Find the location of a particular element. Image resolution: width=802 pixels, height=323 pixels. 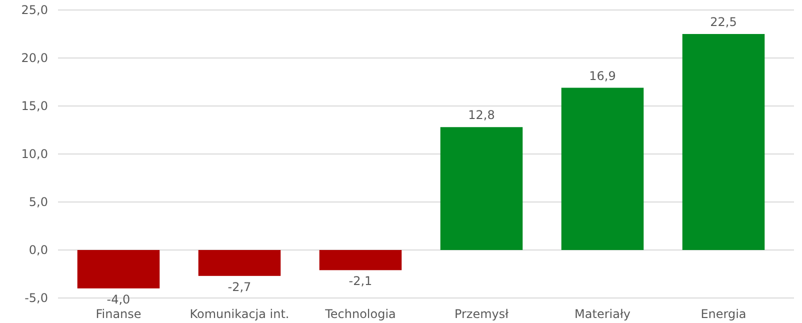

x-tick-label: Komunikacja int. is located at coordinates (240, 314).